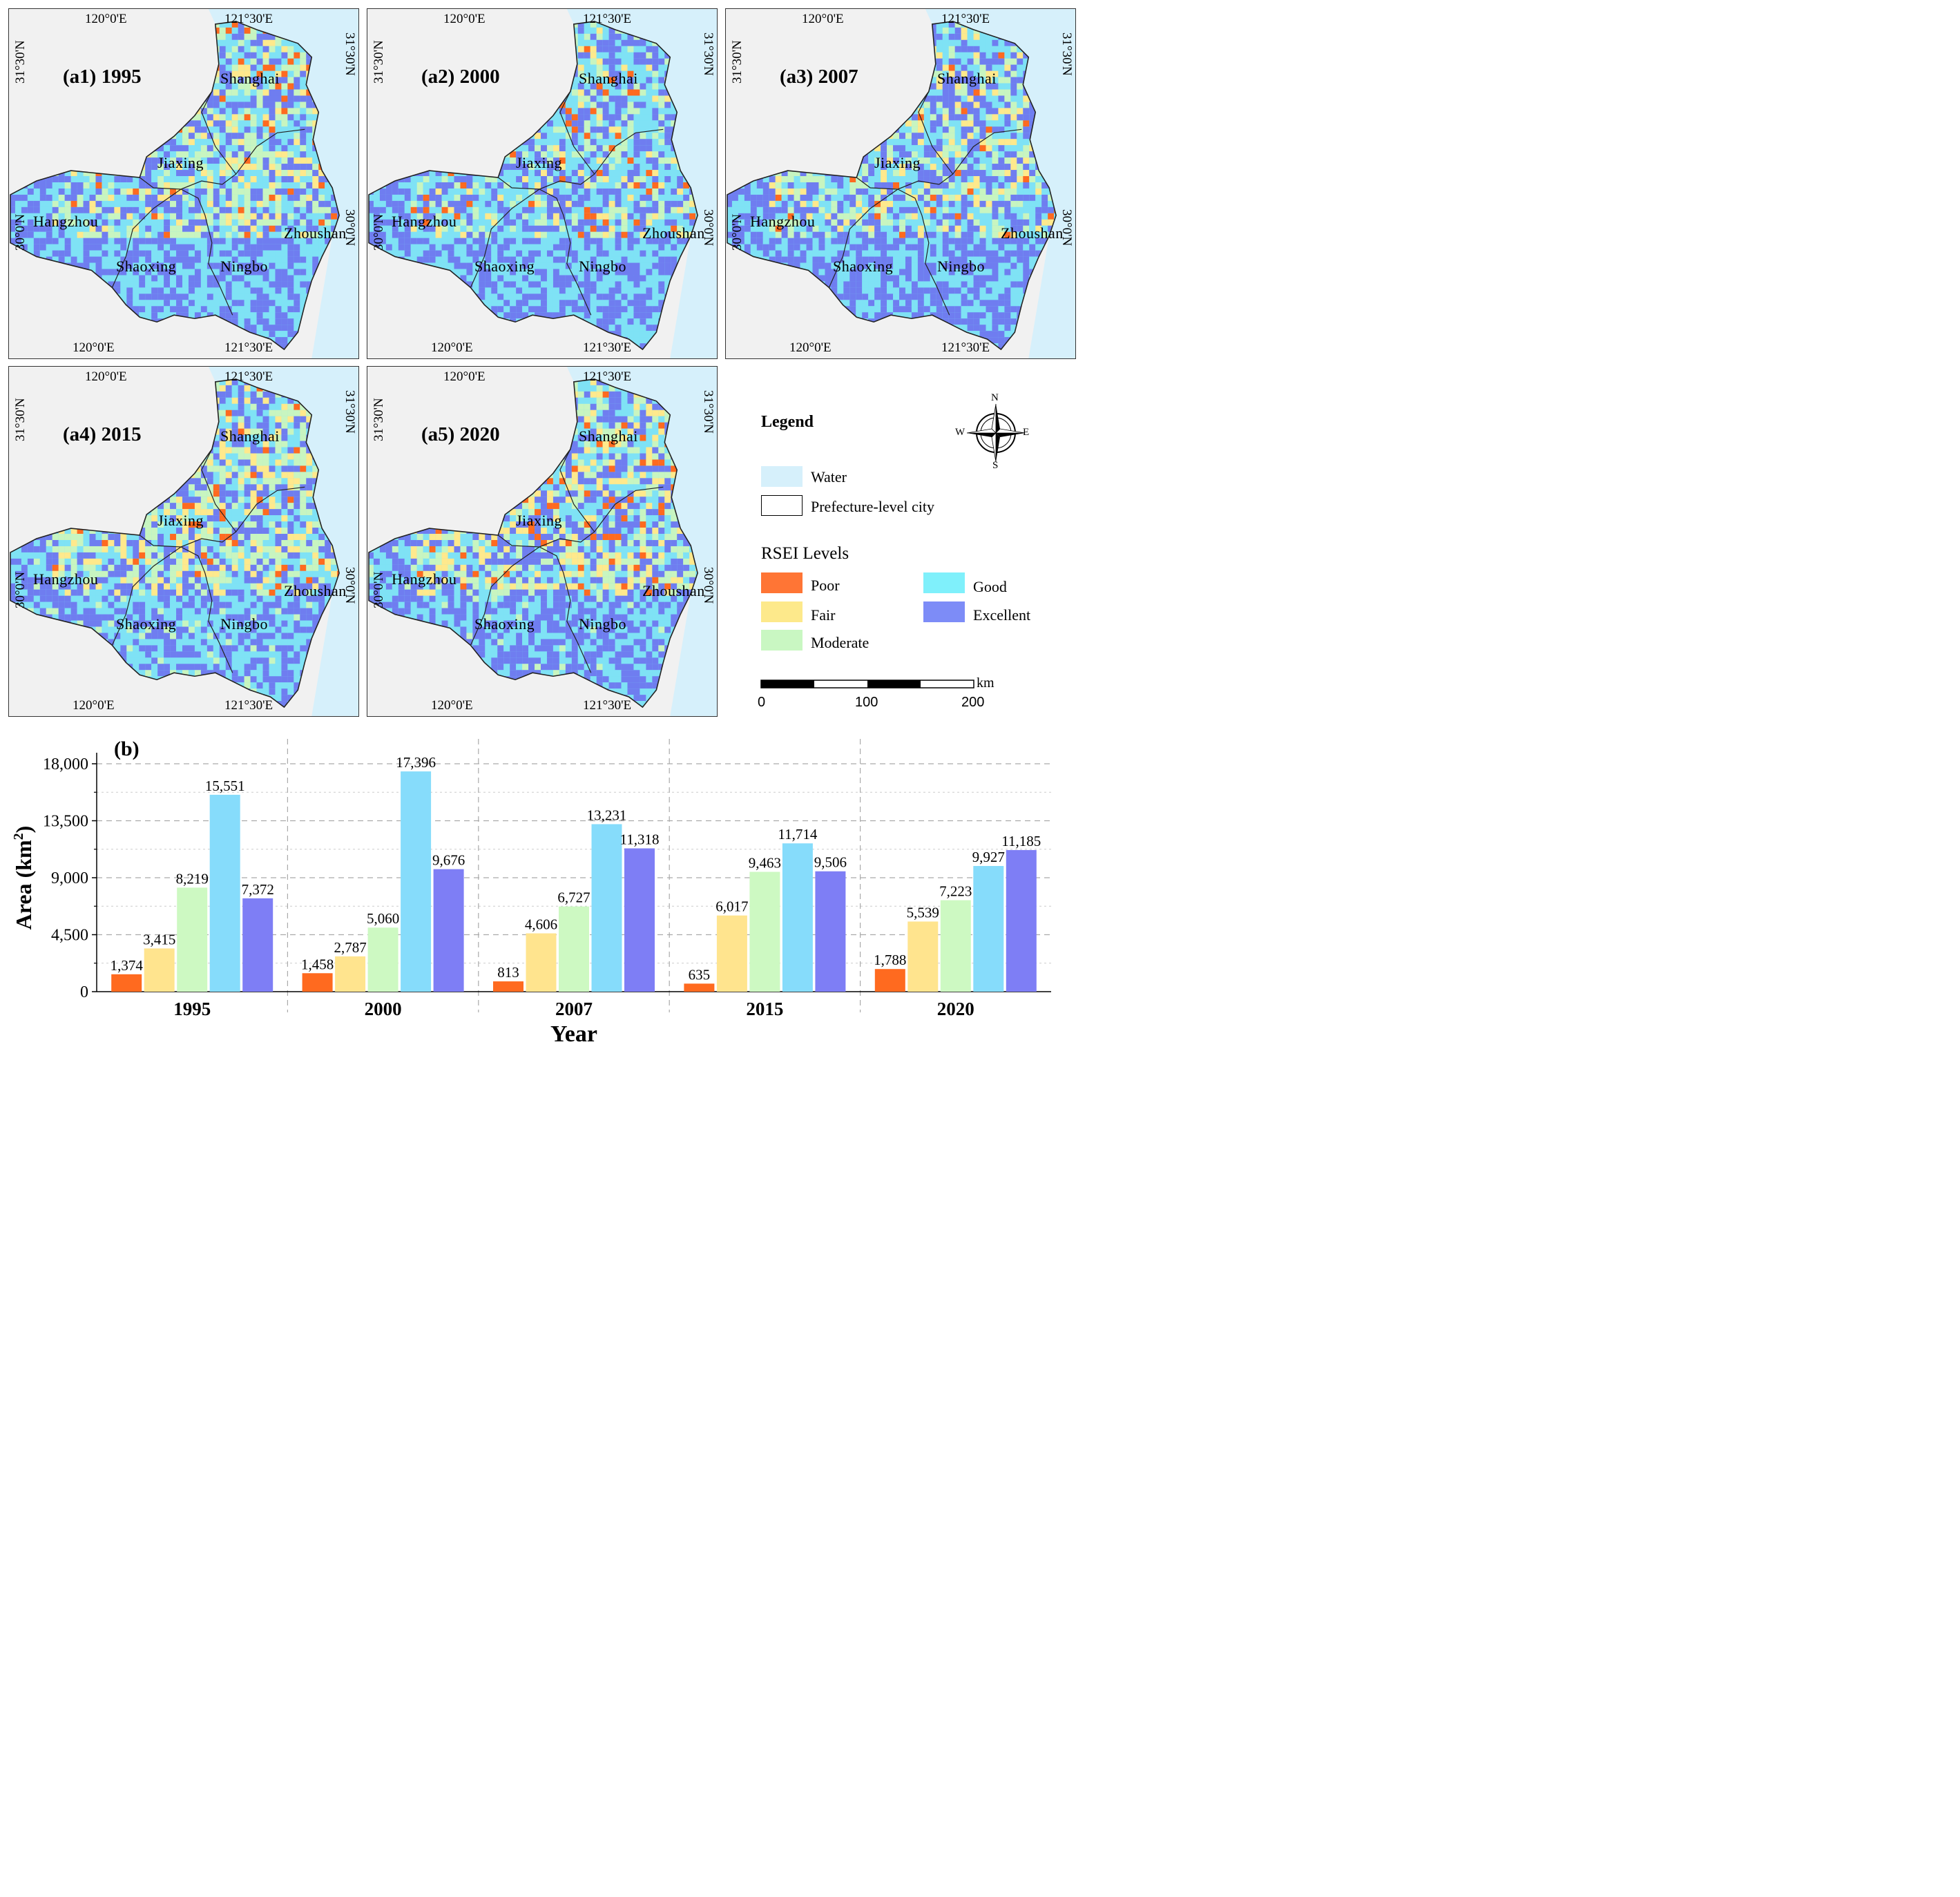 The width and height of the screenshot is (1960, 1897). What do you see at coordinates (731, 953) in the screenshot?
I see `bar-fair-2015` at bounding box center [731, 953].